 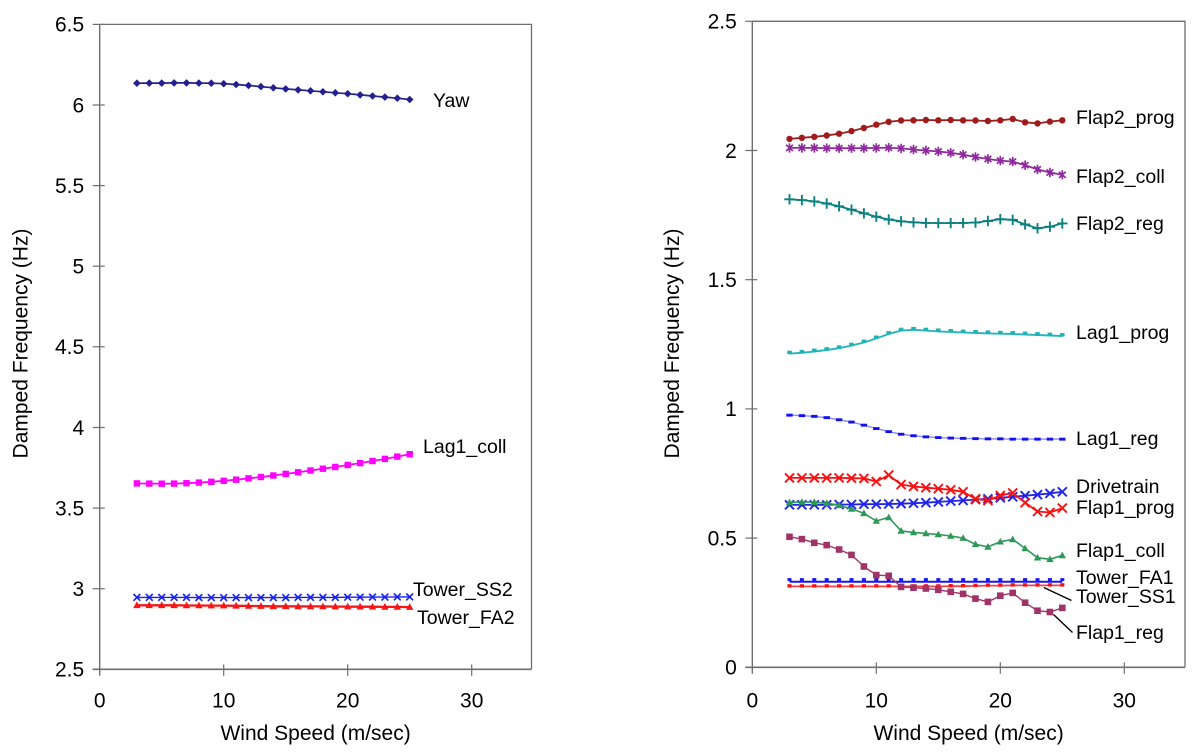 I want to click on svg-text: Flap1_reg, so click(x=1120, y=633).